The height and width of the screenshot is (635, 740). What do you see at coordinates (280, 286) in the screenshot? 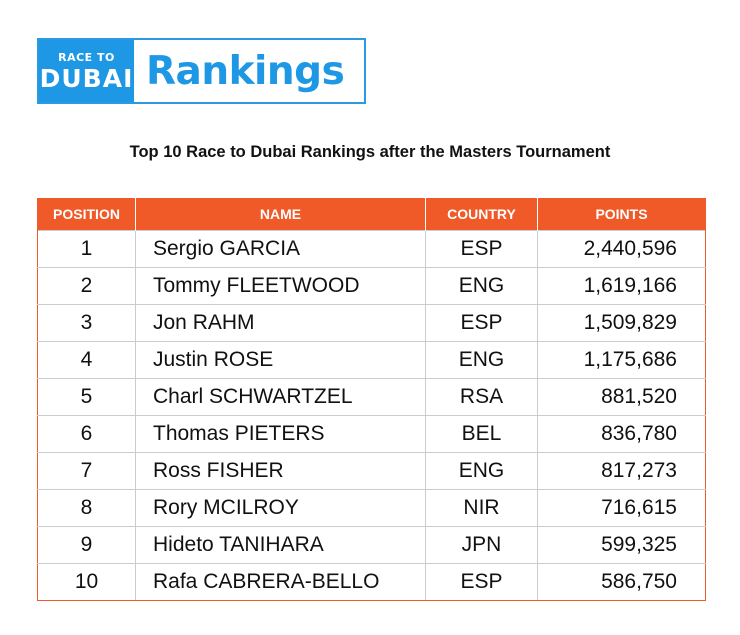
I see `cell-name: Tommy FLEETWOOD` at bounding box center [280, 286].